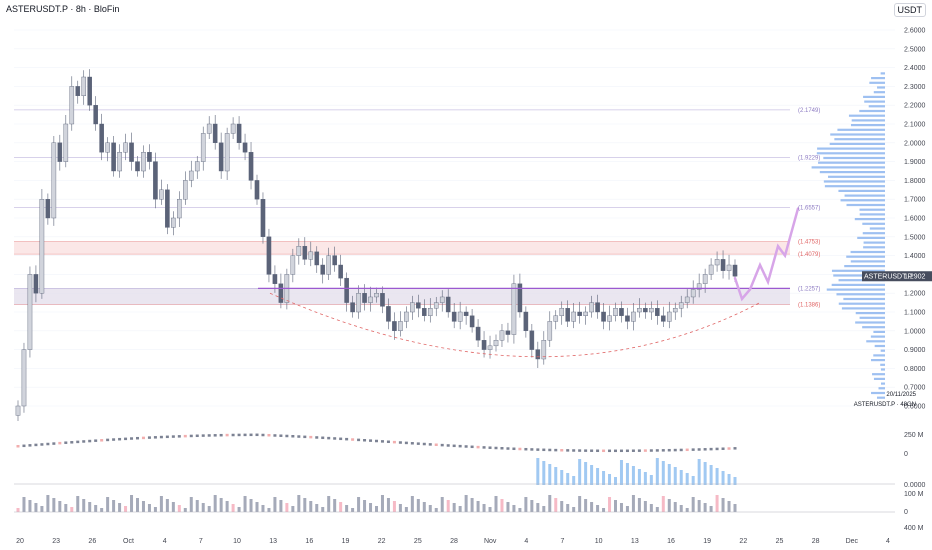 The width and height of the screenshot is (932, 550). What do you see at coordinates (915, 87) in the screenshot?
I see `price-tick-label: 2.3000` at bounding box center [915, 87].